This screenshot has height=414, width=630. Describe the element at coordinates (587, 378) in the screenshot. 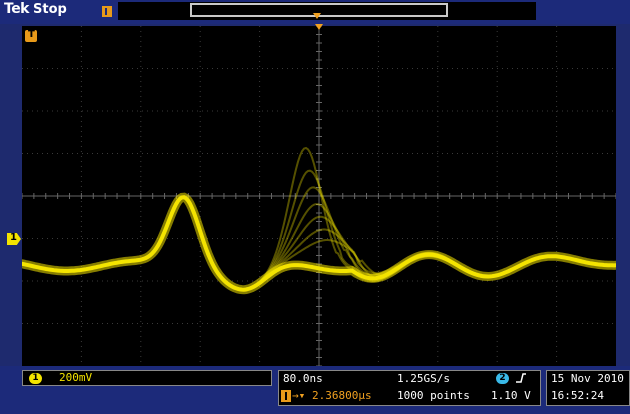

I see `date: 15 Nov 2010` at that location.